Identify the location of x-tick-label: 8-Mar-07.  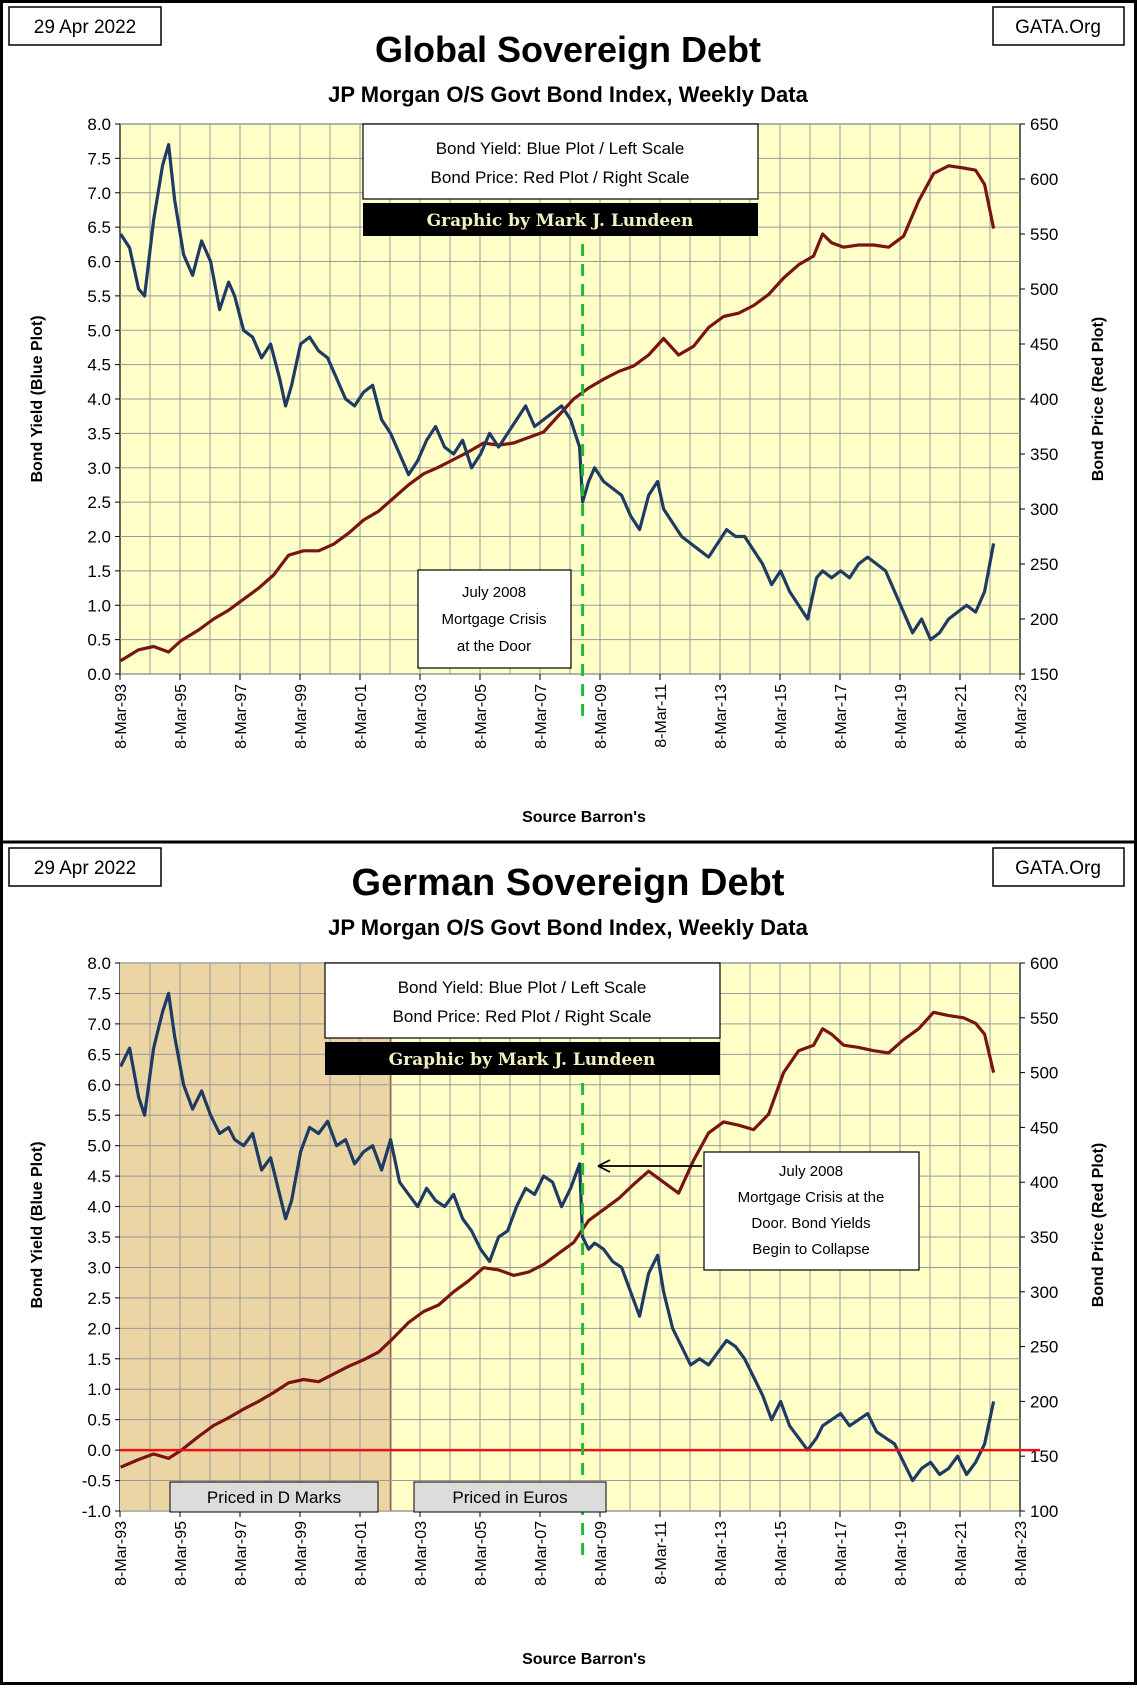
(541, 1553).